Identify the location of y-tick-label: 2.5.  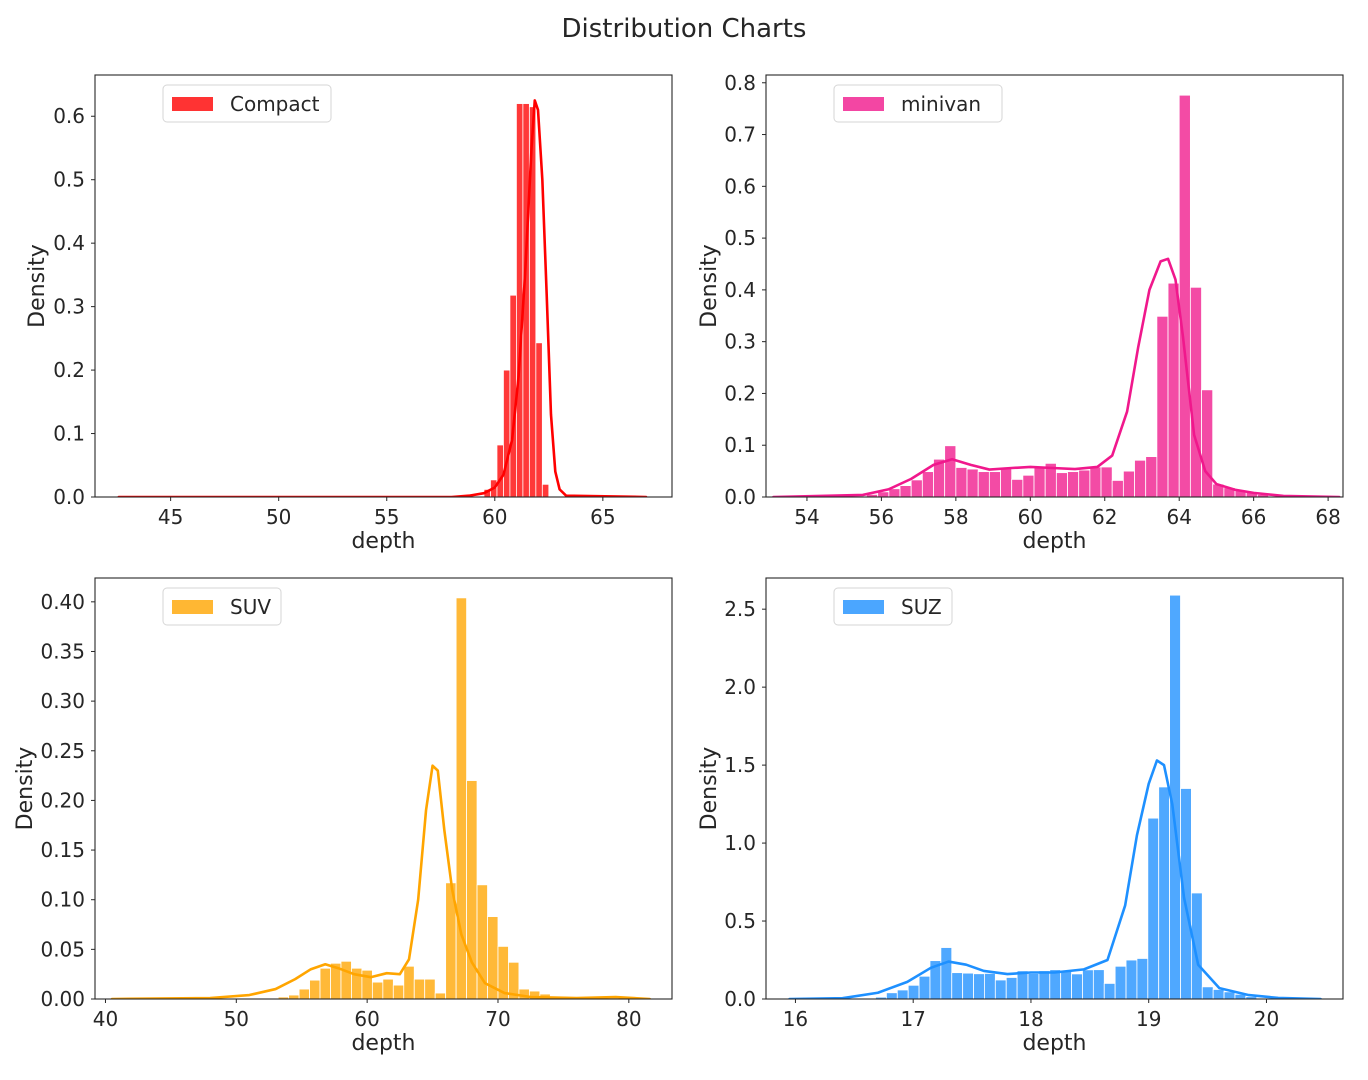
(740, 609).